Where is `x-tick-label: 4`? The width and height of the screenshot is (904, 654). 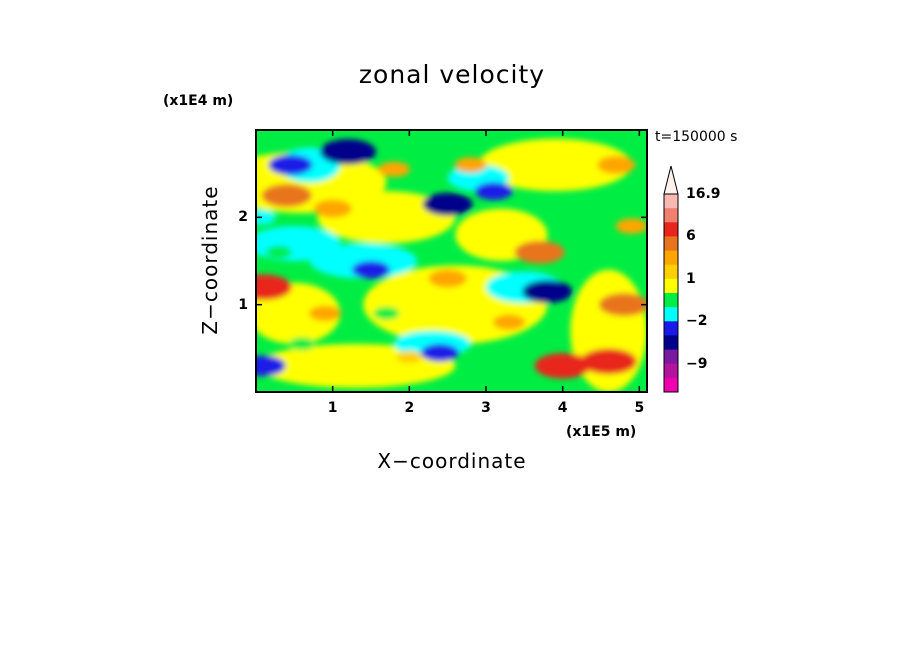 x-tick-label: 4 is located at coordinates (562, 408).